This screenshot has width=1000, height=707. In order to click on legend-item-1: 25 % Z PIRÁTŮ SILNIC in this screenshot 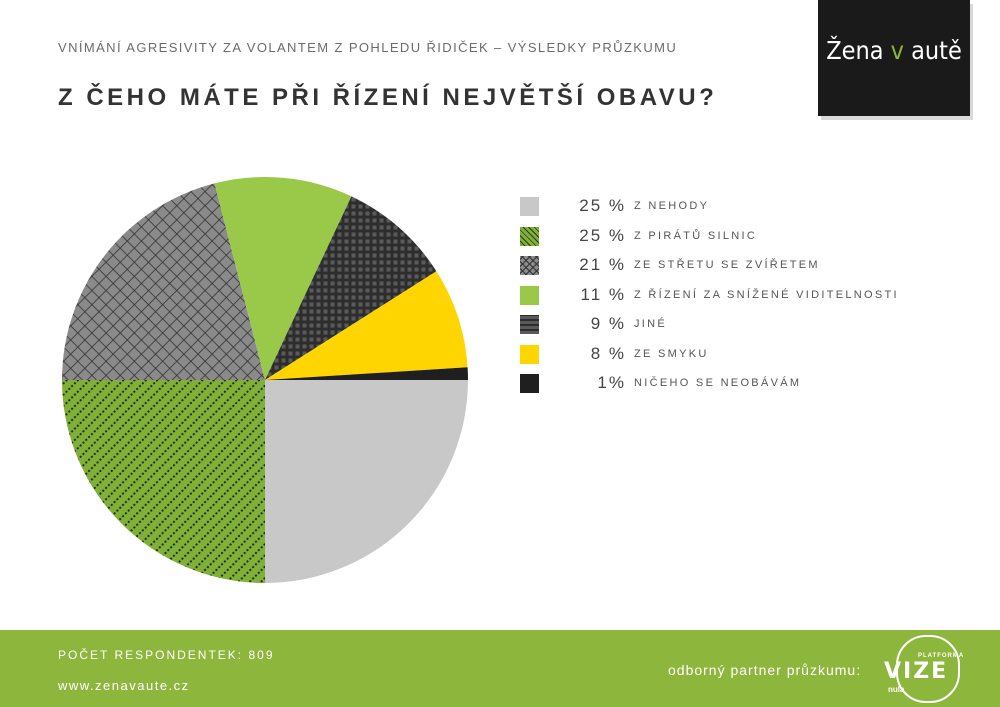, I will do `click(730, 236)`.